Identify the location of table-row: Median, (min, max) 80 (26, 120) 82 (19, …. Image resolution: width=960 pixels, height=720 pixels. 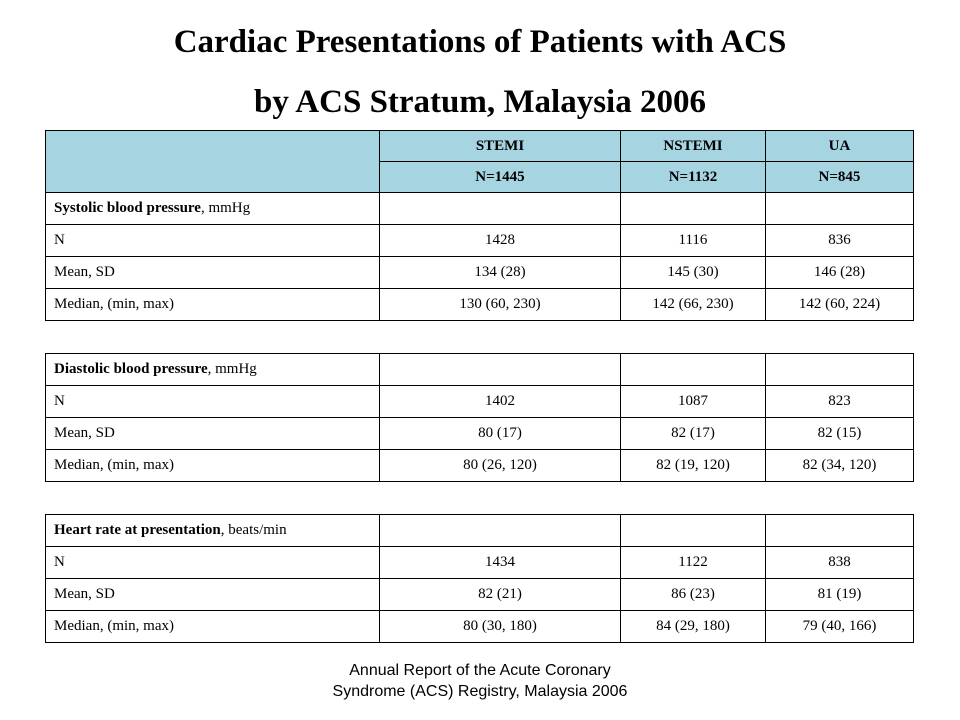
(479, 465).